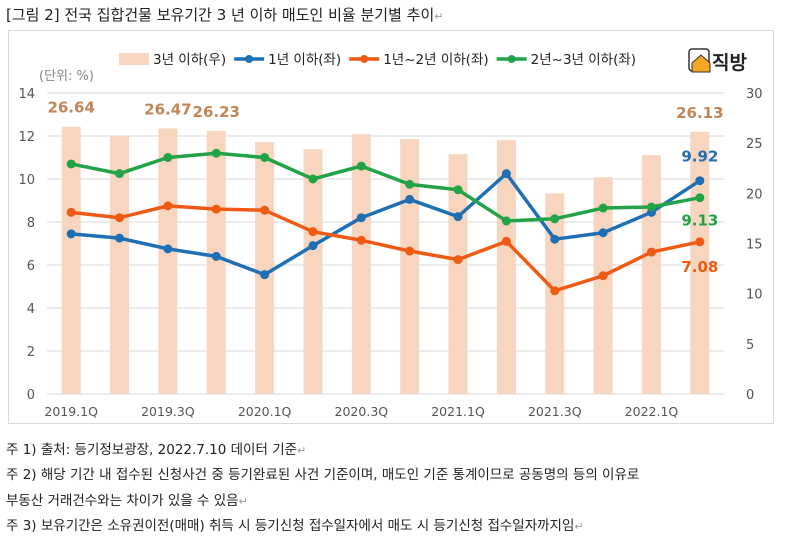 The width and height of the screenshot is (808, 540). Describe the element at coordinates (66, 76) in the screenshot. I see `unit-label: (단위: %)` at that location.